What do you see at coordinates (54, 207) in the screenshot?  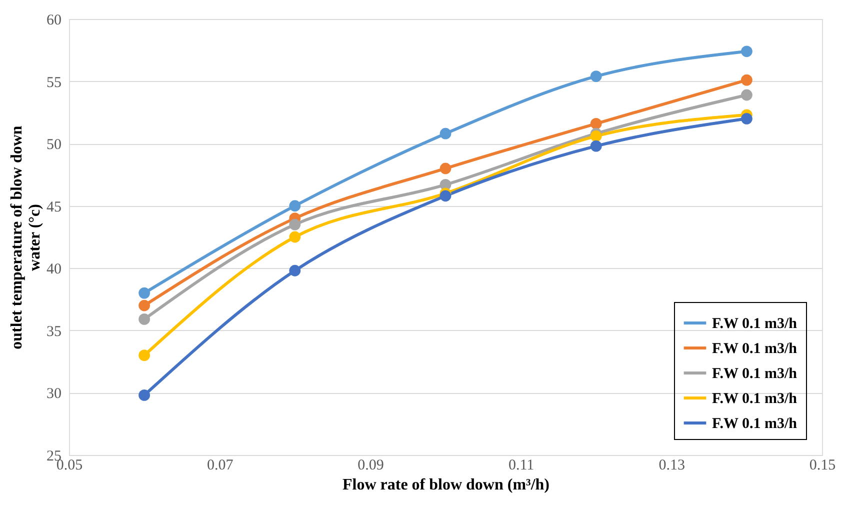 I see `y-tick-label: 45` at bounding box center [54, 207].